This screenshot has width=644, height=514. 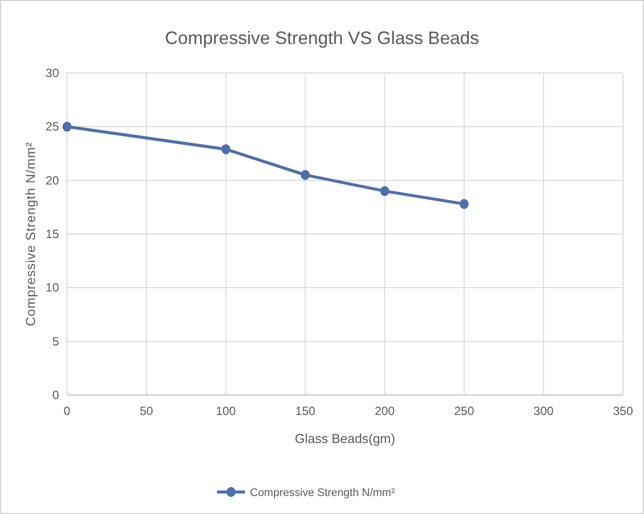 What do you see at coordinates (53, 234) in the screenshot?
I see `y-tick-label: 15` at bounding box center [53, 234].